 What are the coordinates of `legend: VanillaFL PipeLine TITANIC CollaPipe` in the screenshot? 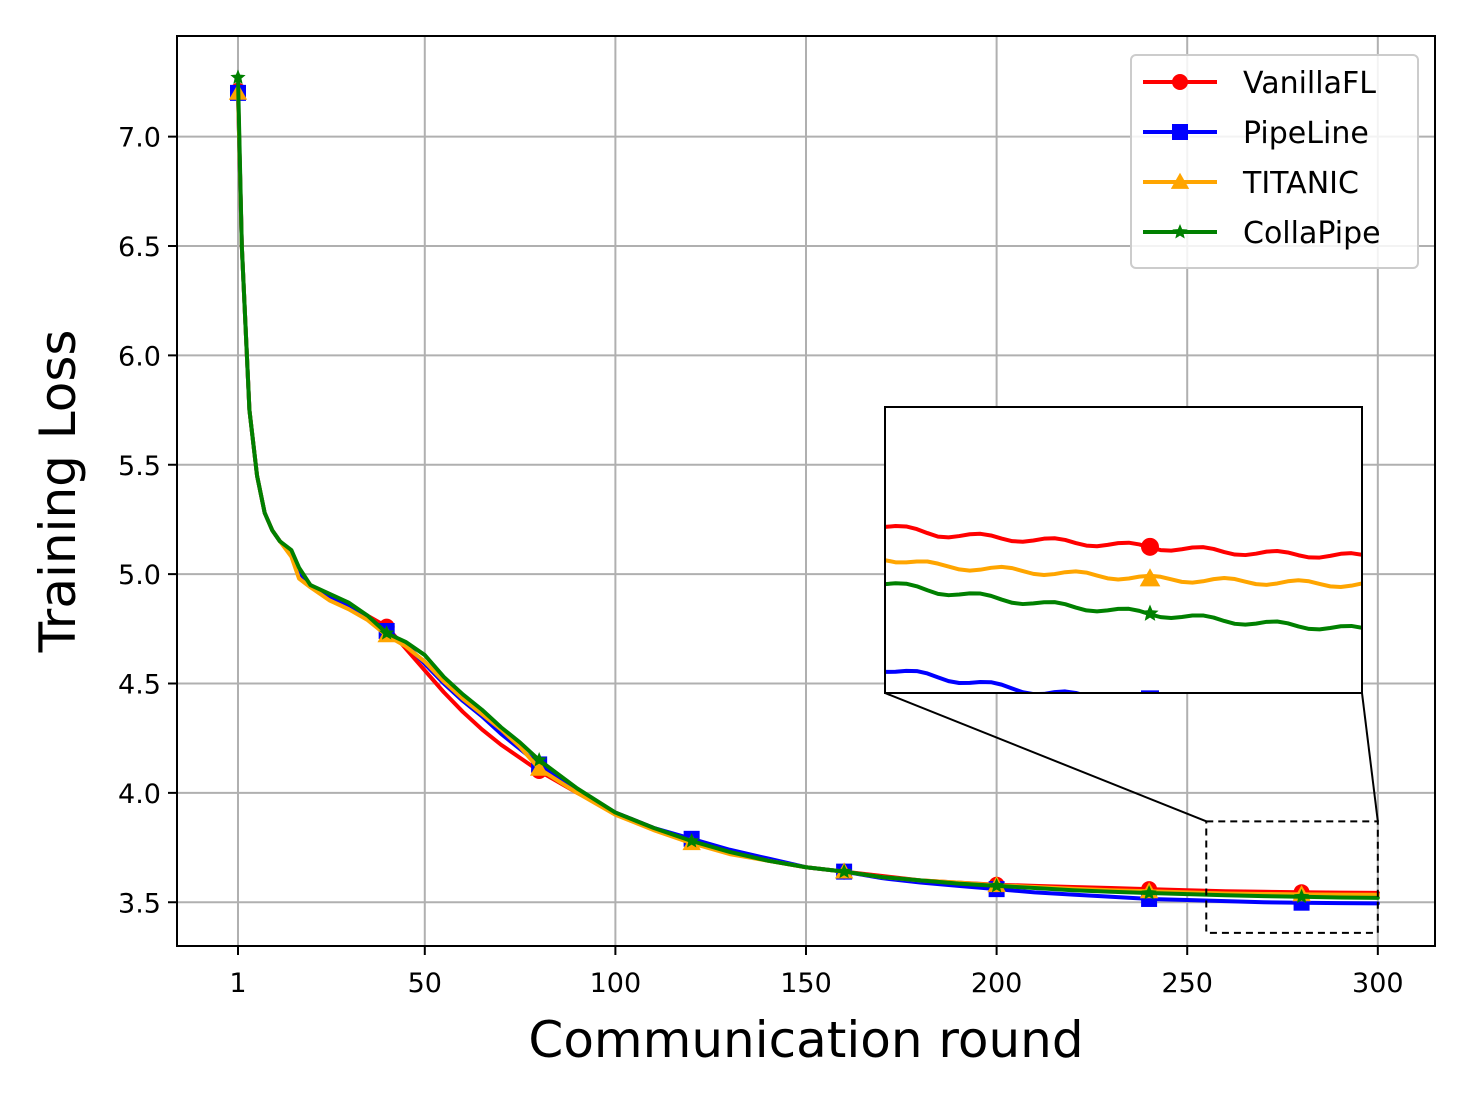 It's located at (1274, 161).